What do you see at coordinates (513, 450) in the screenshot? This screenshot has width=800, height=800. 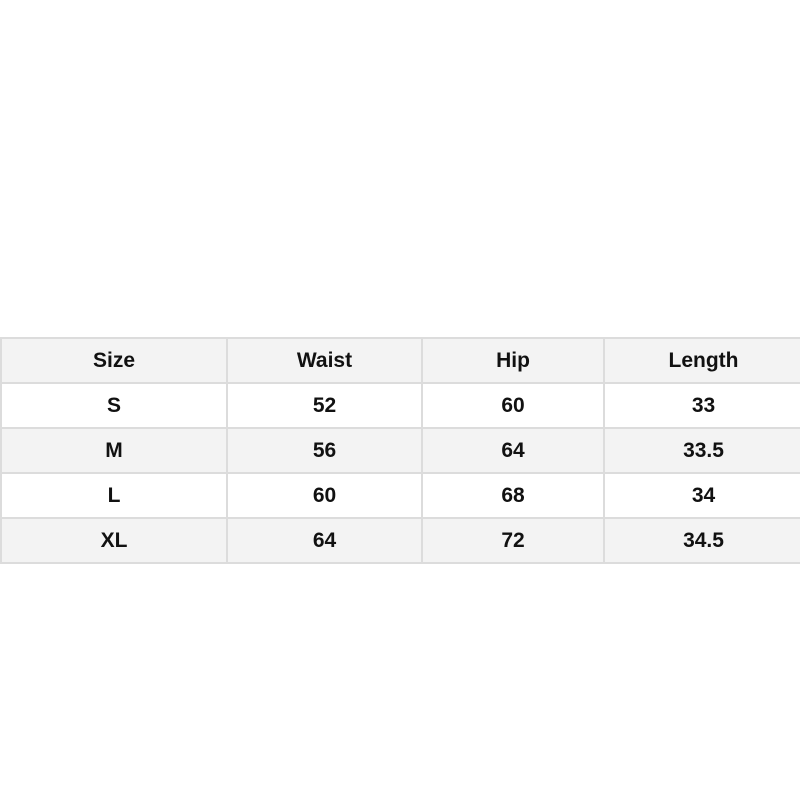 I see `cell-hip: 64` at bounding box center [513, 450].